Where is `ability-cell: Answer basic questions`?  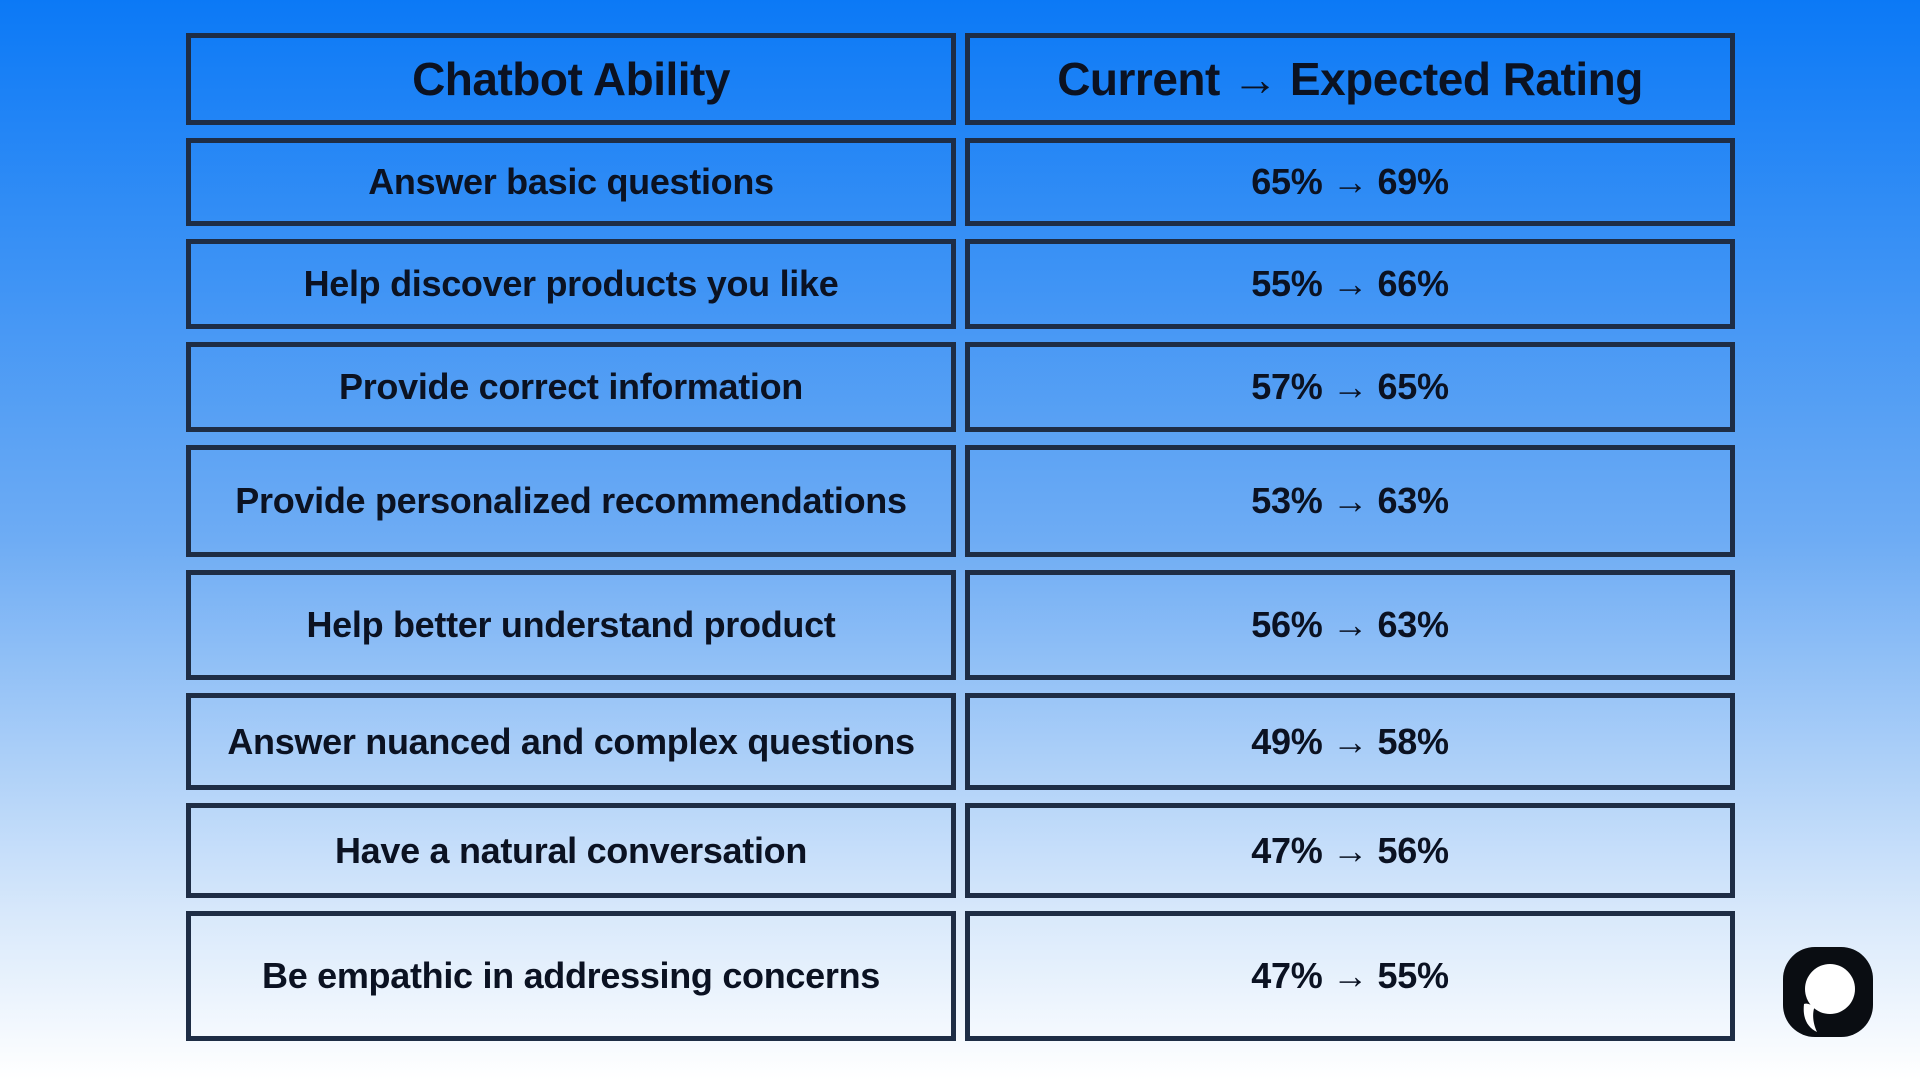
ability-cell: Answer basic questions is located at coordinates (571, 182).